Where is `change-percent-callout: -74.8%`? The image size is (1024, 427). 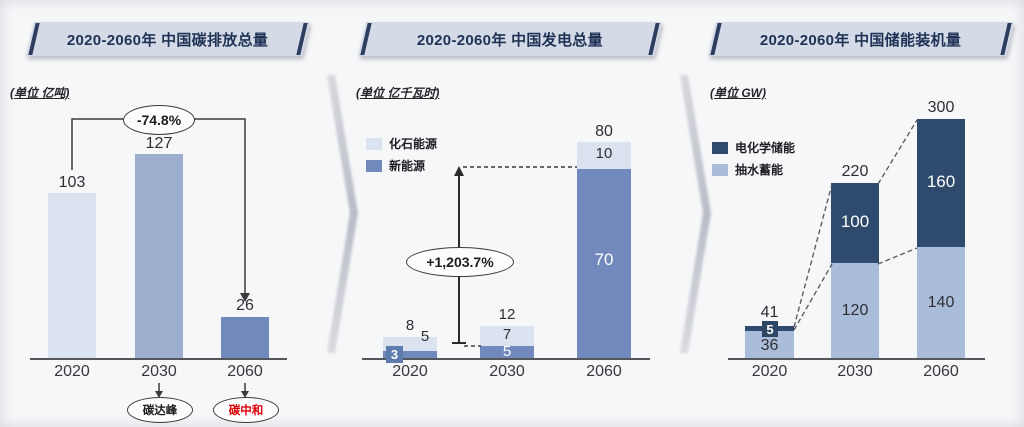
change-percent-callout: -74.8% is located at coordinates (159, 120).